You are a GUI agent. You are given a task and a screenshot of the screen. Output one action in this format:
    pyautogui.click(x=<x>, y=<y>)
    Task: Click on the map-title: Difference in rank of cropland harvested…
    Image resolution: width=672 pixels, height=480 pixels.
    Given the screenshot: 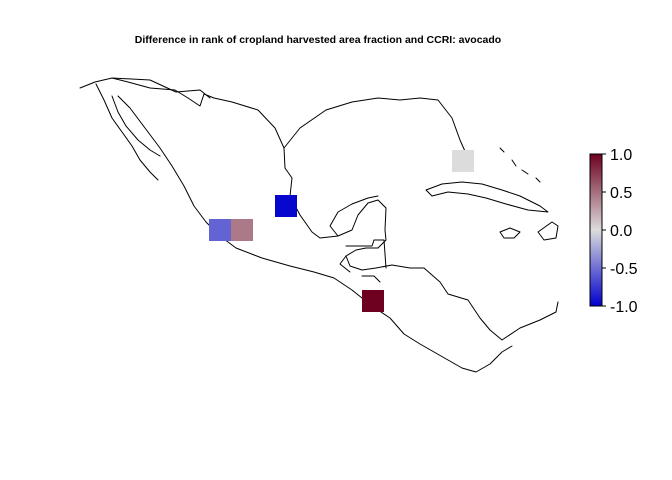 What is the action you would take?
    pyautogui.click(x=318, y=40)
    